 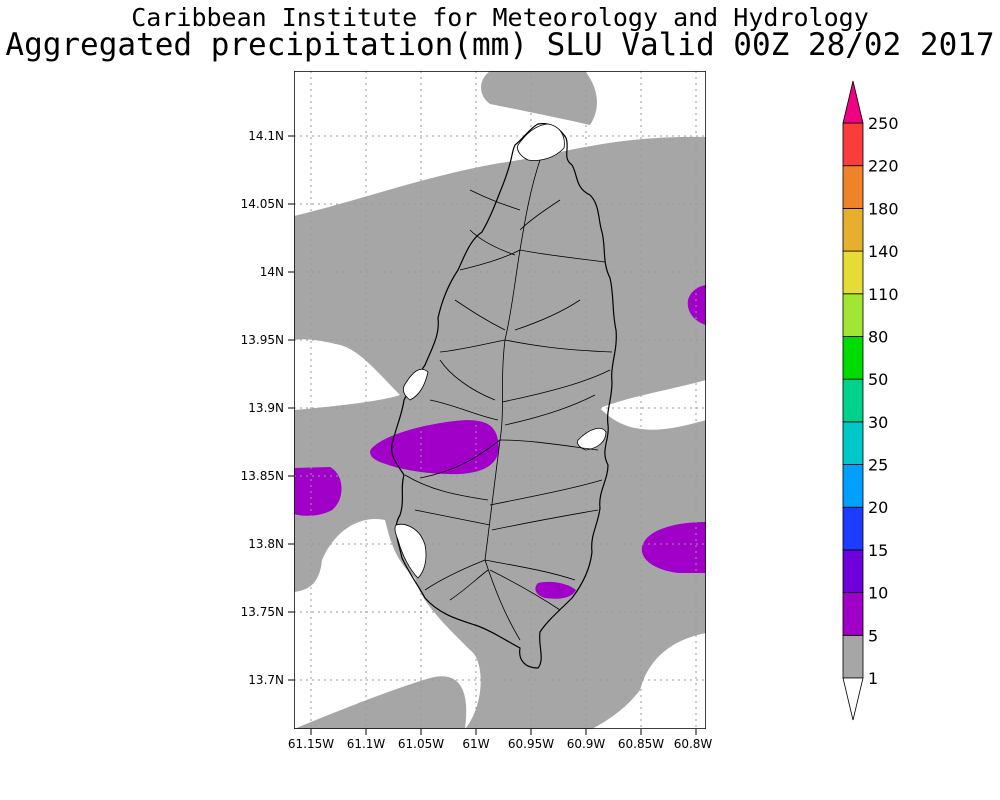 What do you see at coordinates (410, 551) in the screenshot?
I see `coast-gap-southwest` at bounding box center [410, 551].